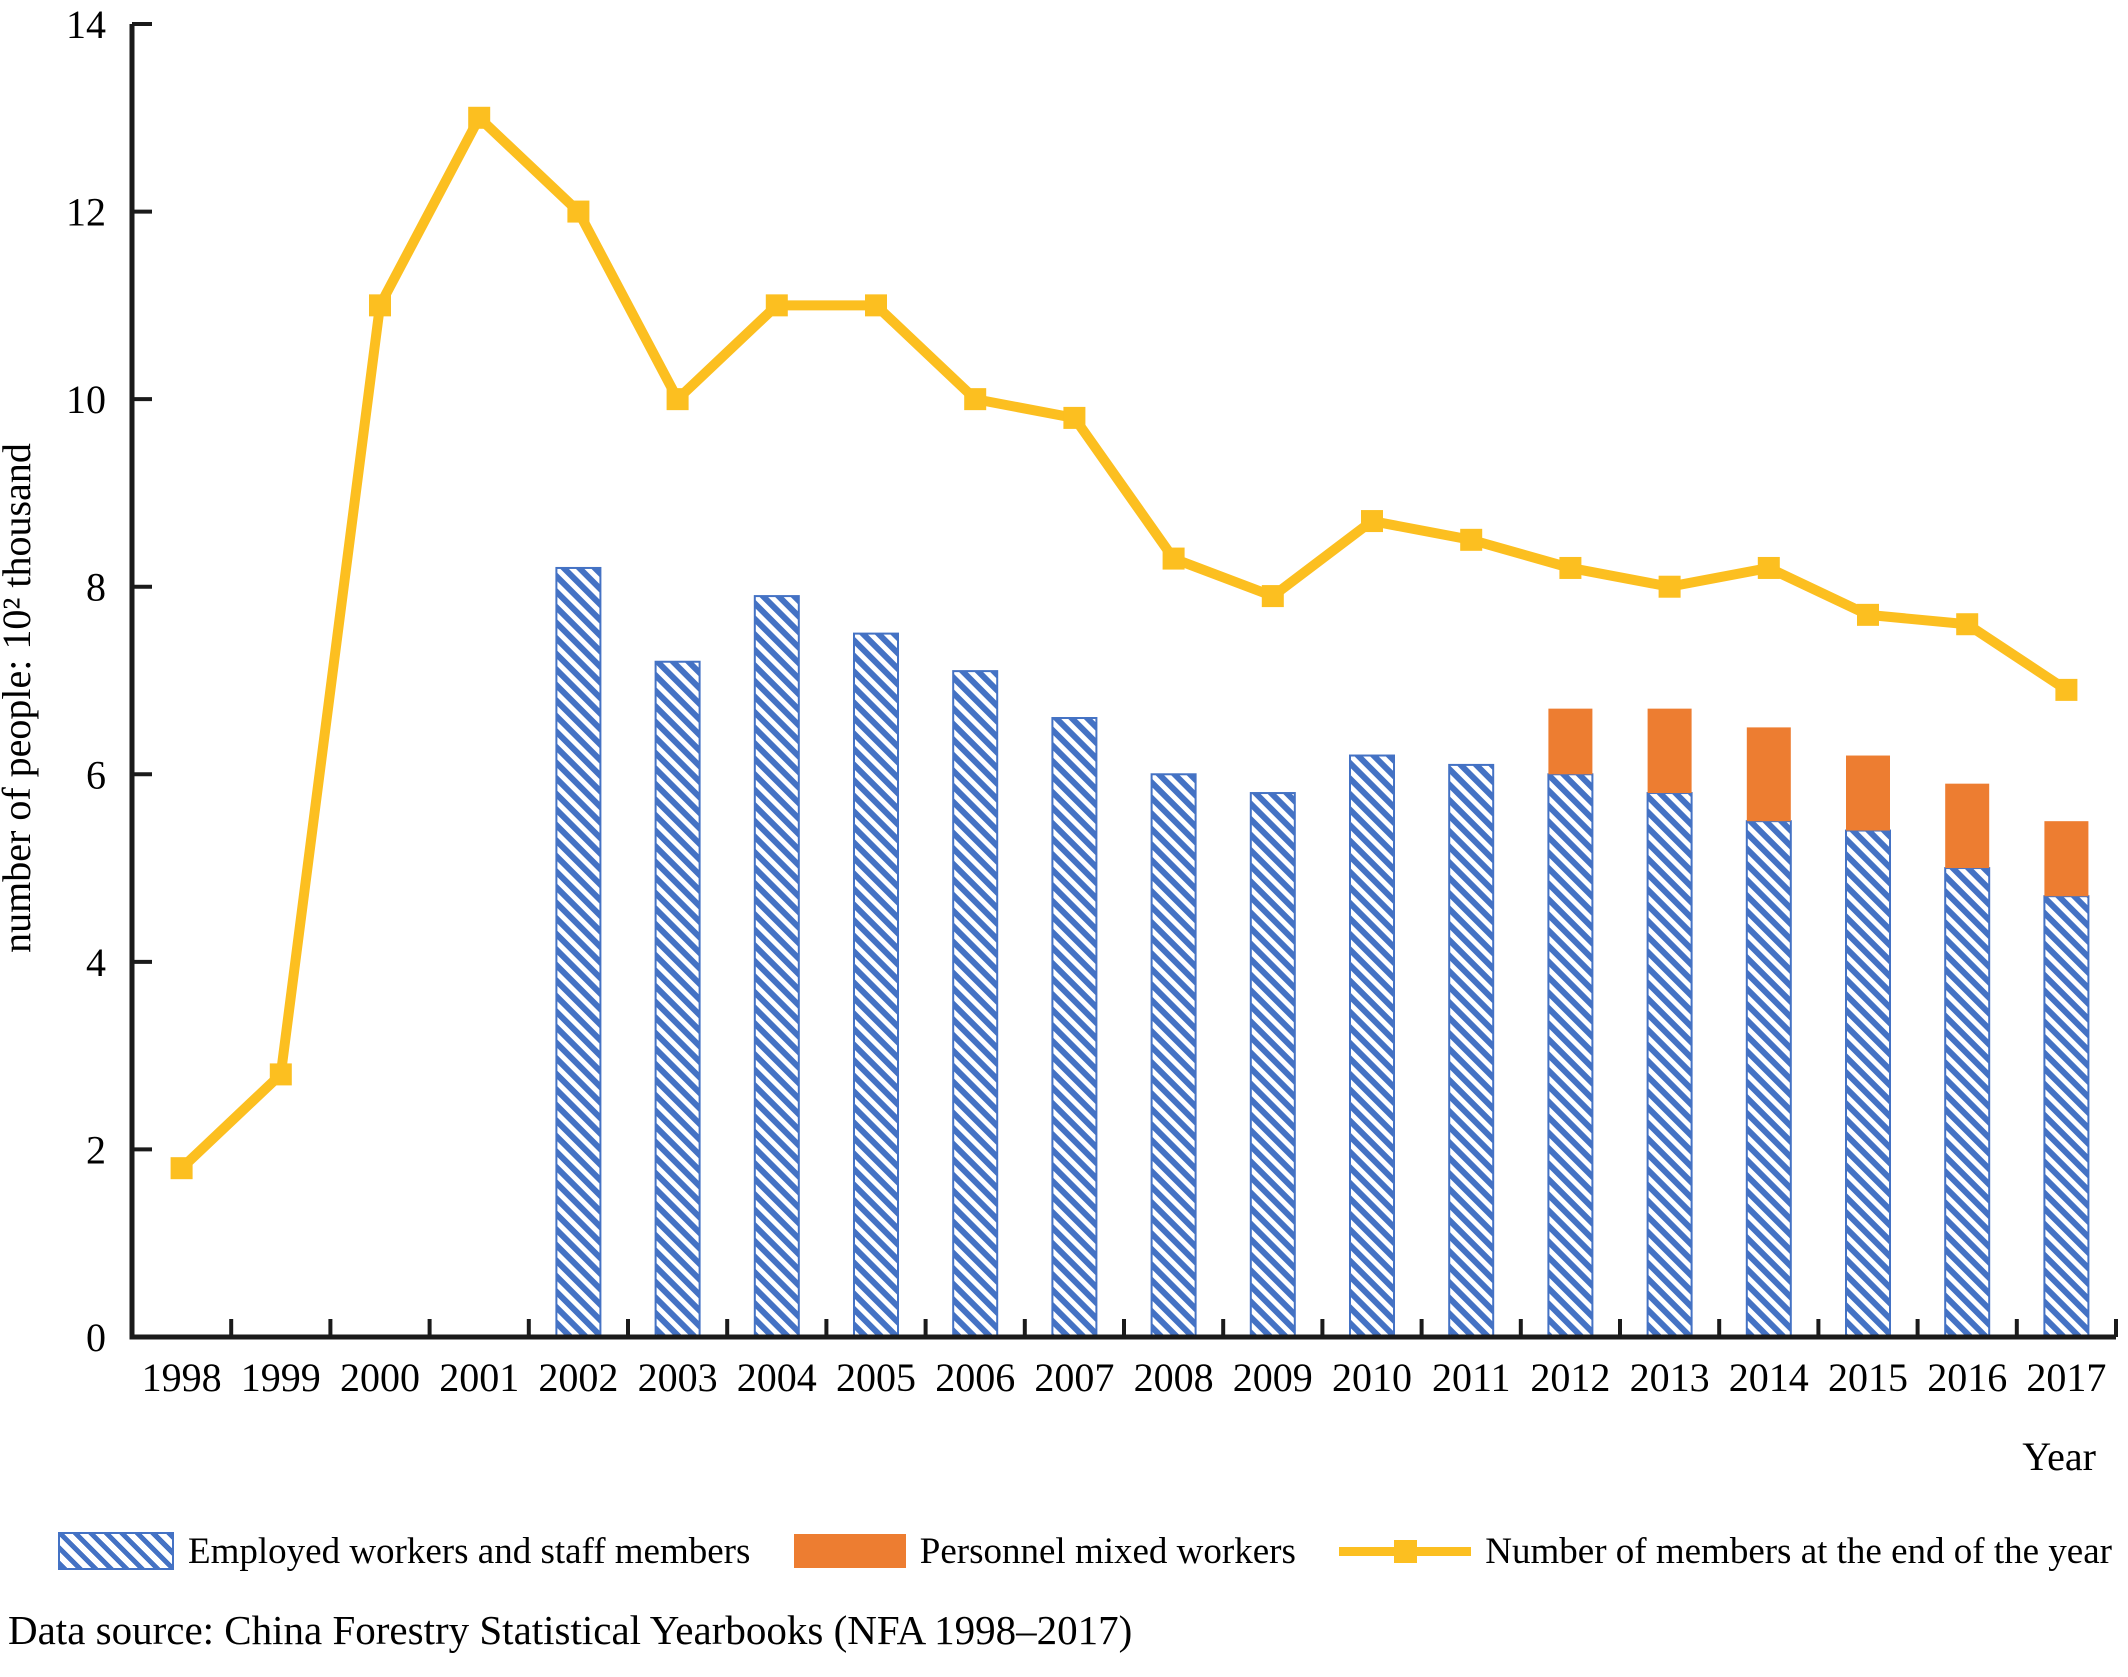 The image size is (2128, 1677). Describe the element at coordinates (975, 1004) in the screenshot. I see `bar-employed-2006` at that location.